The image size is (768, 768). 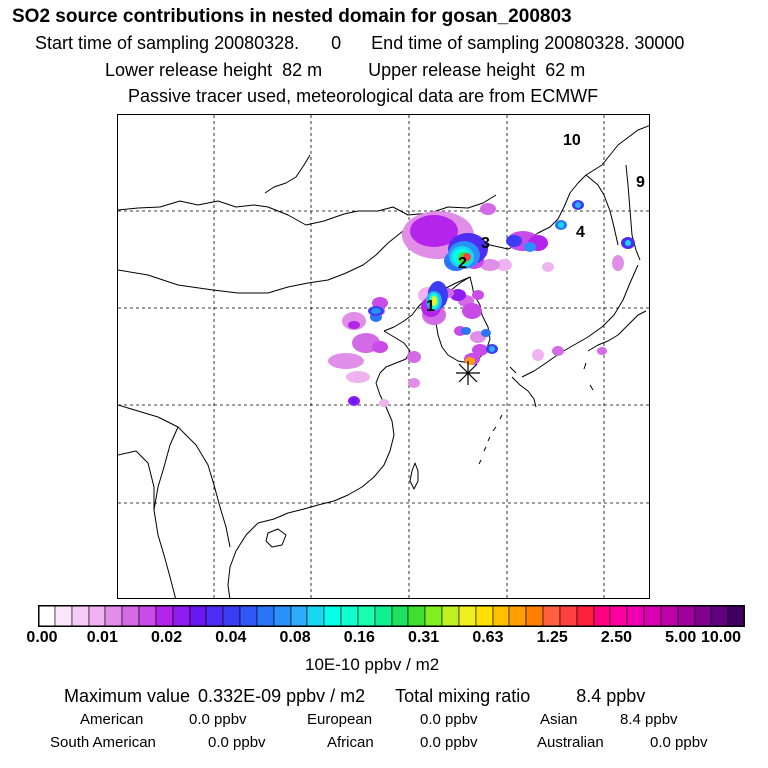 What do you see at coordinates (565, 70) in the screenshot?
I see `upper-height-value: 62 m` at bounding box center [565, 70].